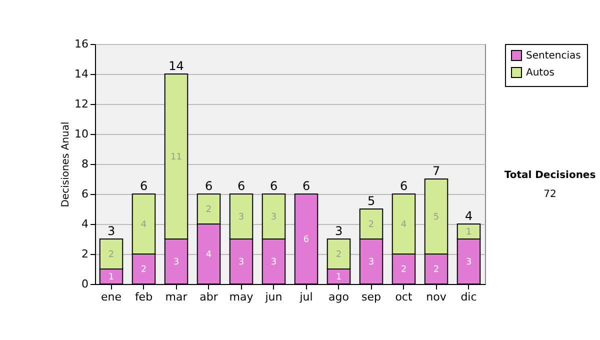 The width and height of the screenshot is (600, 340). I want to click on y-tick-label: 10, so click(81, 134).